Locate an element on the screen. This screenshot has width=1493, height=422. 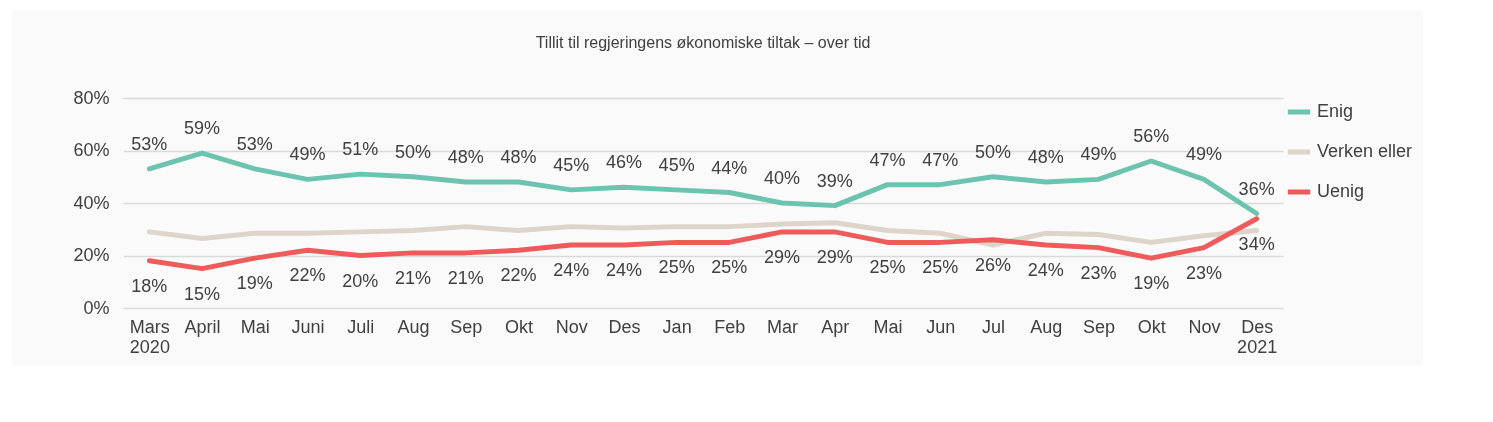
x-tick-label: Jan is located at coordinates (677, 326).